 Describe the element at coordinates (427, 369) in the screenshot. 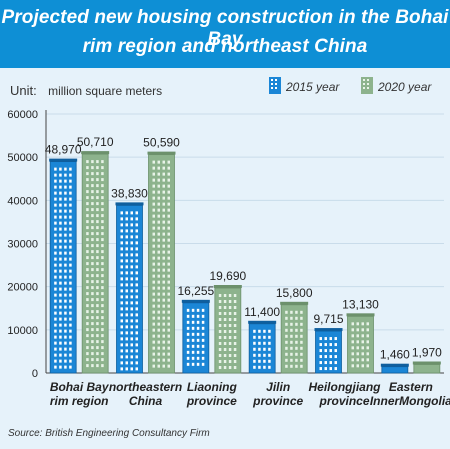

I see `bar-body` at that location.